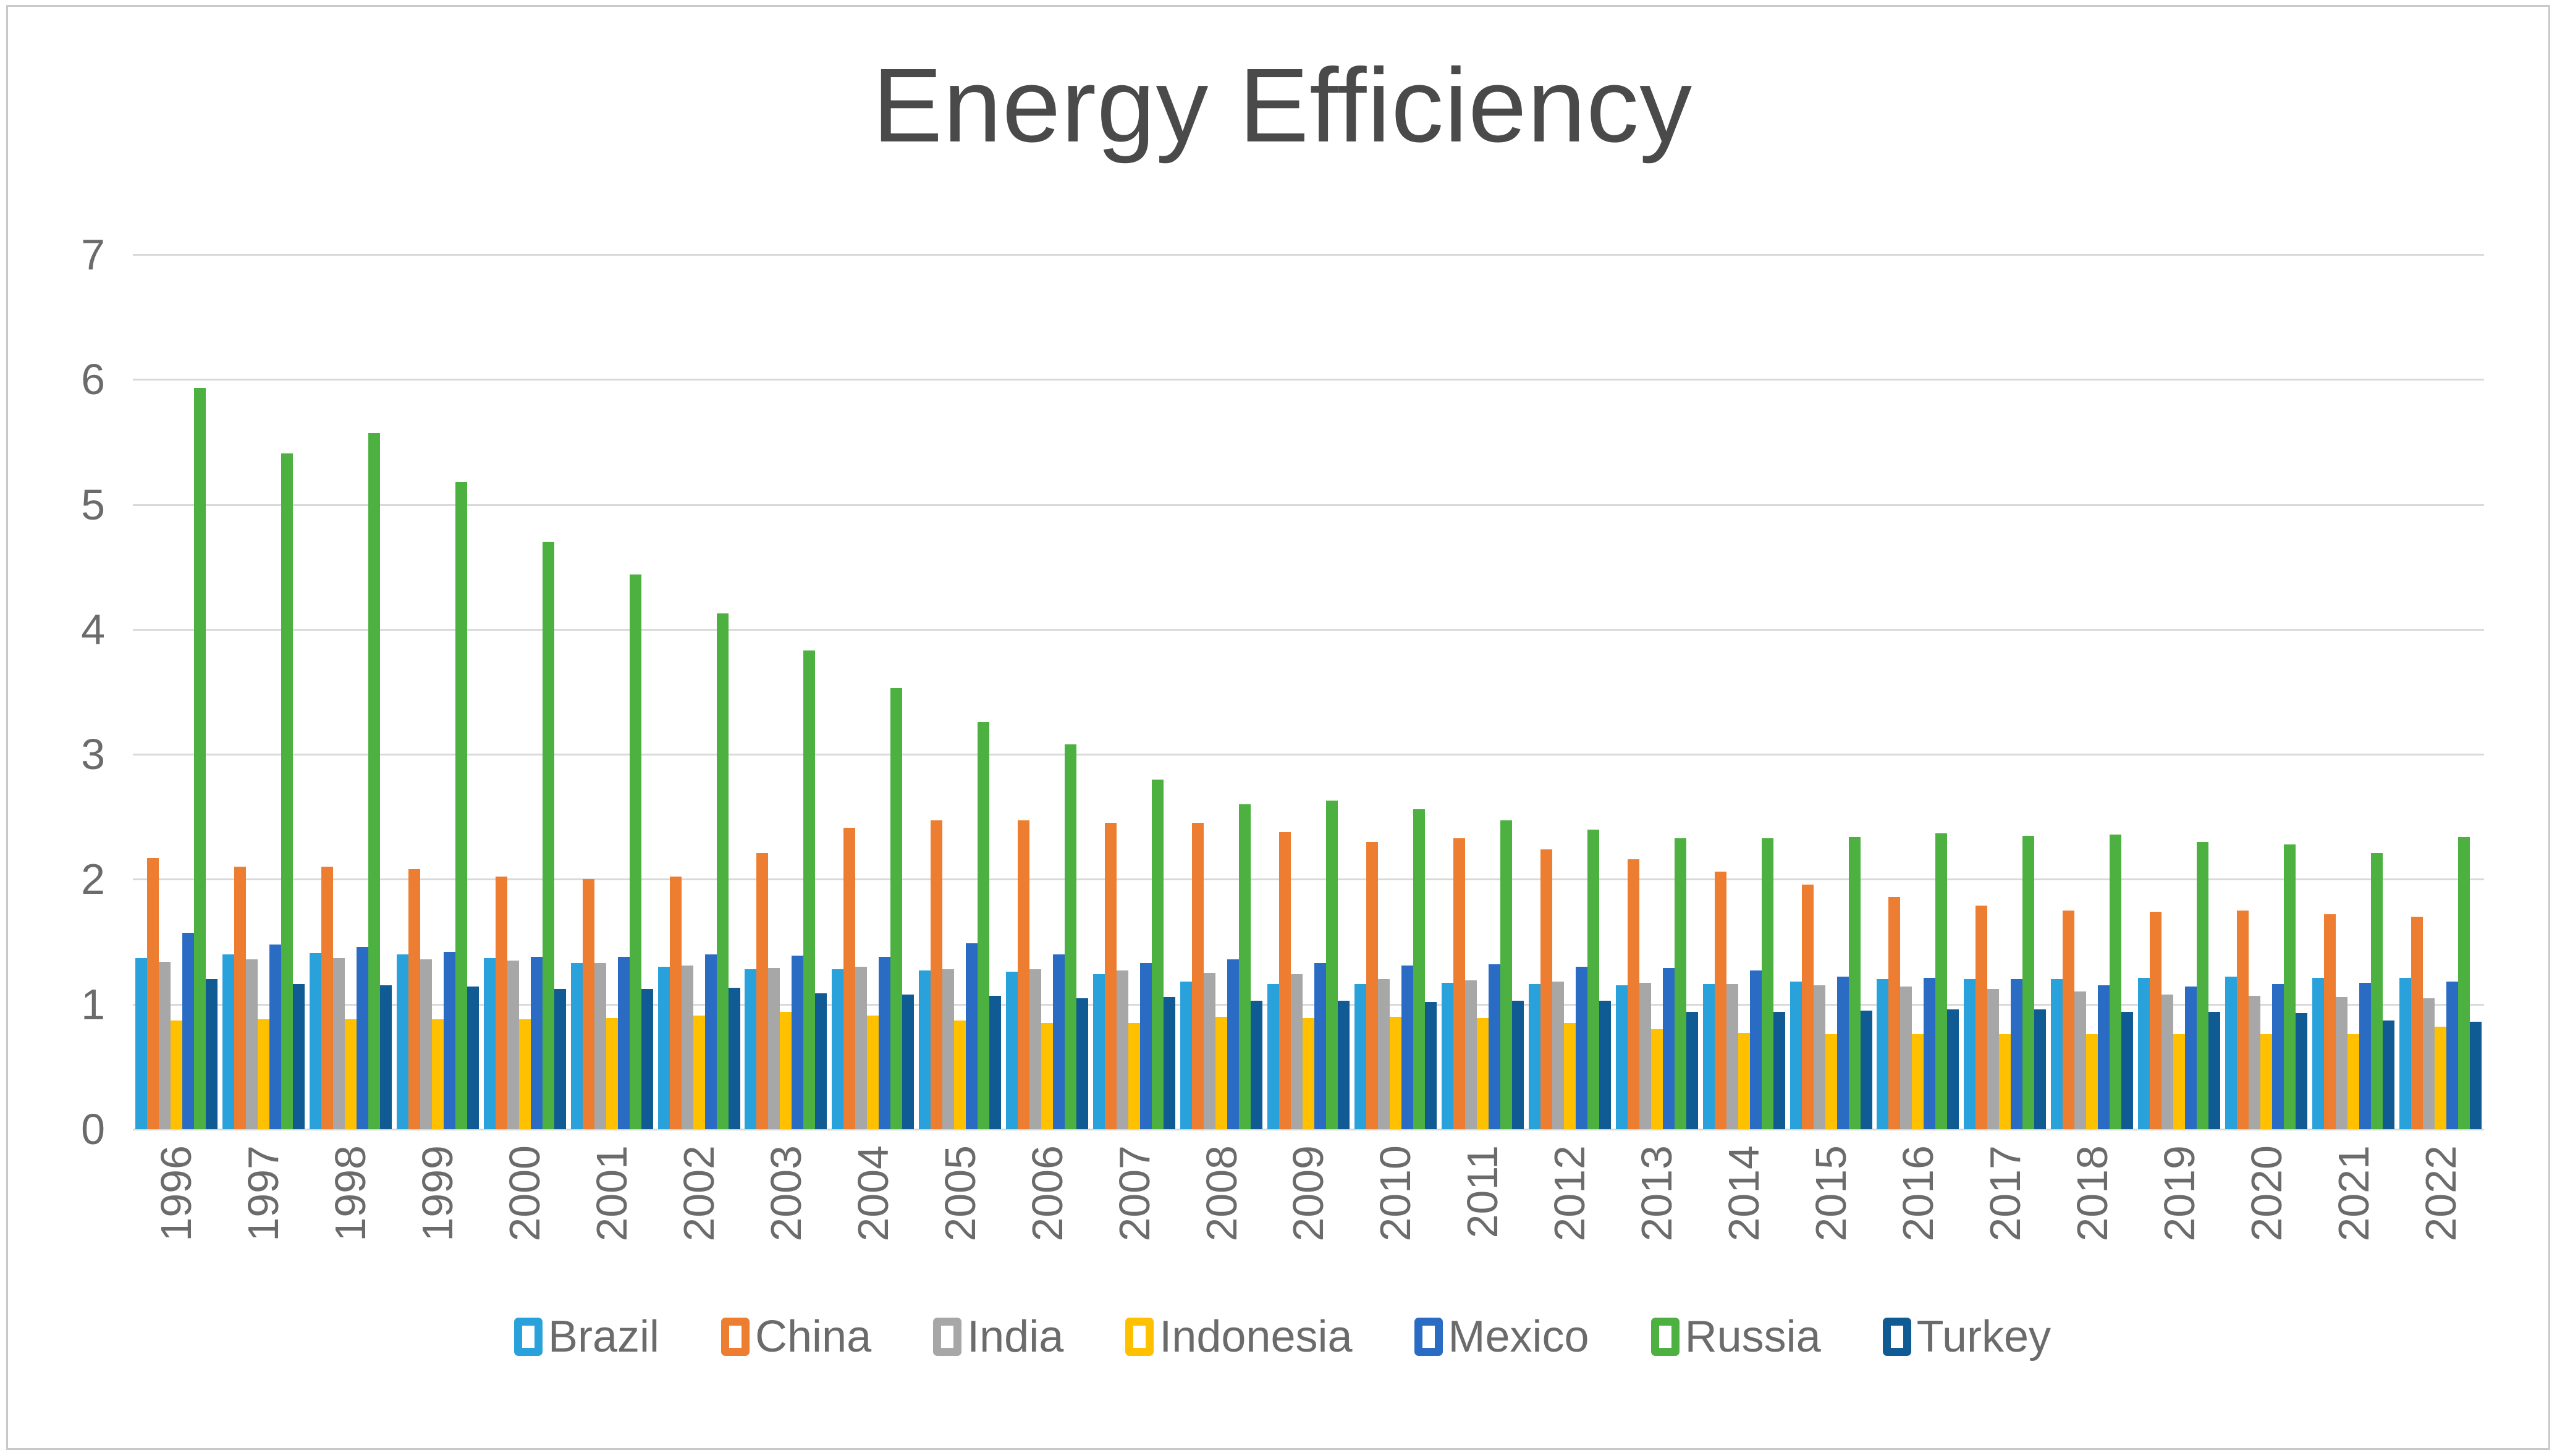  I want to click on legend-label-brazil: Brazil, so click(603, 1337).